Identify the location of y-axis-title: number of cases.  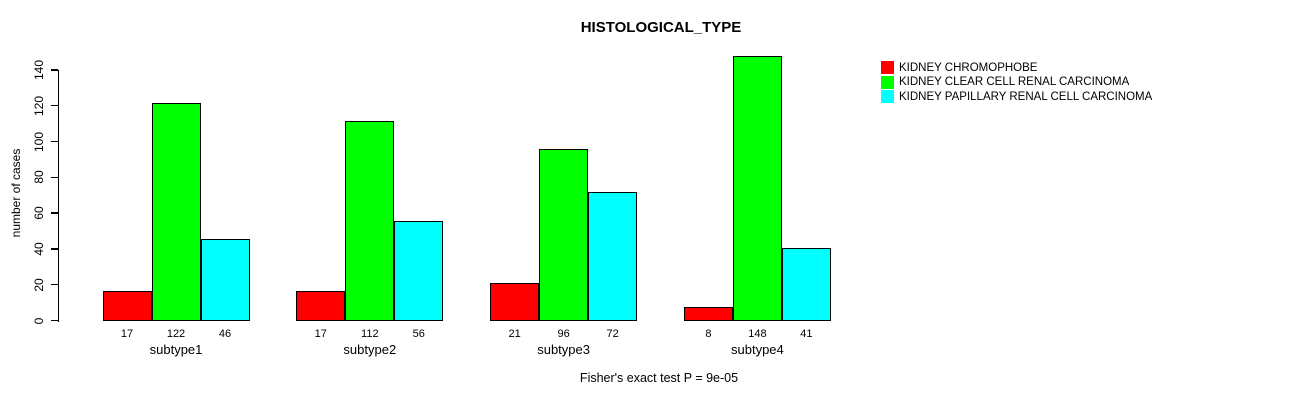
(16, 193).